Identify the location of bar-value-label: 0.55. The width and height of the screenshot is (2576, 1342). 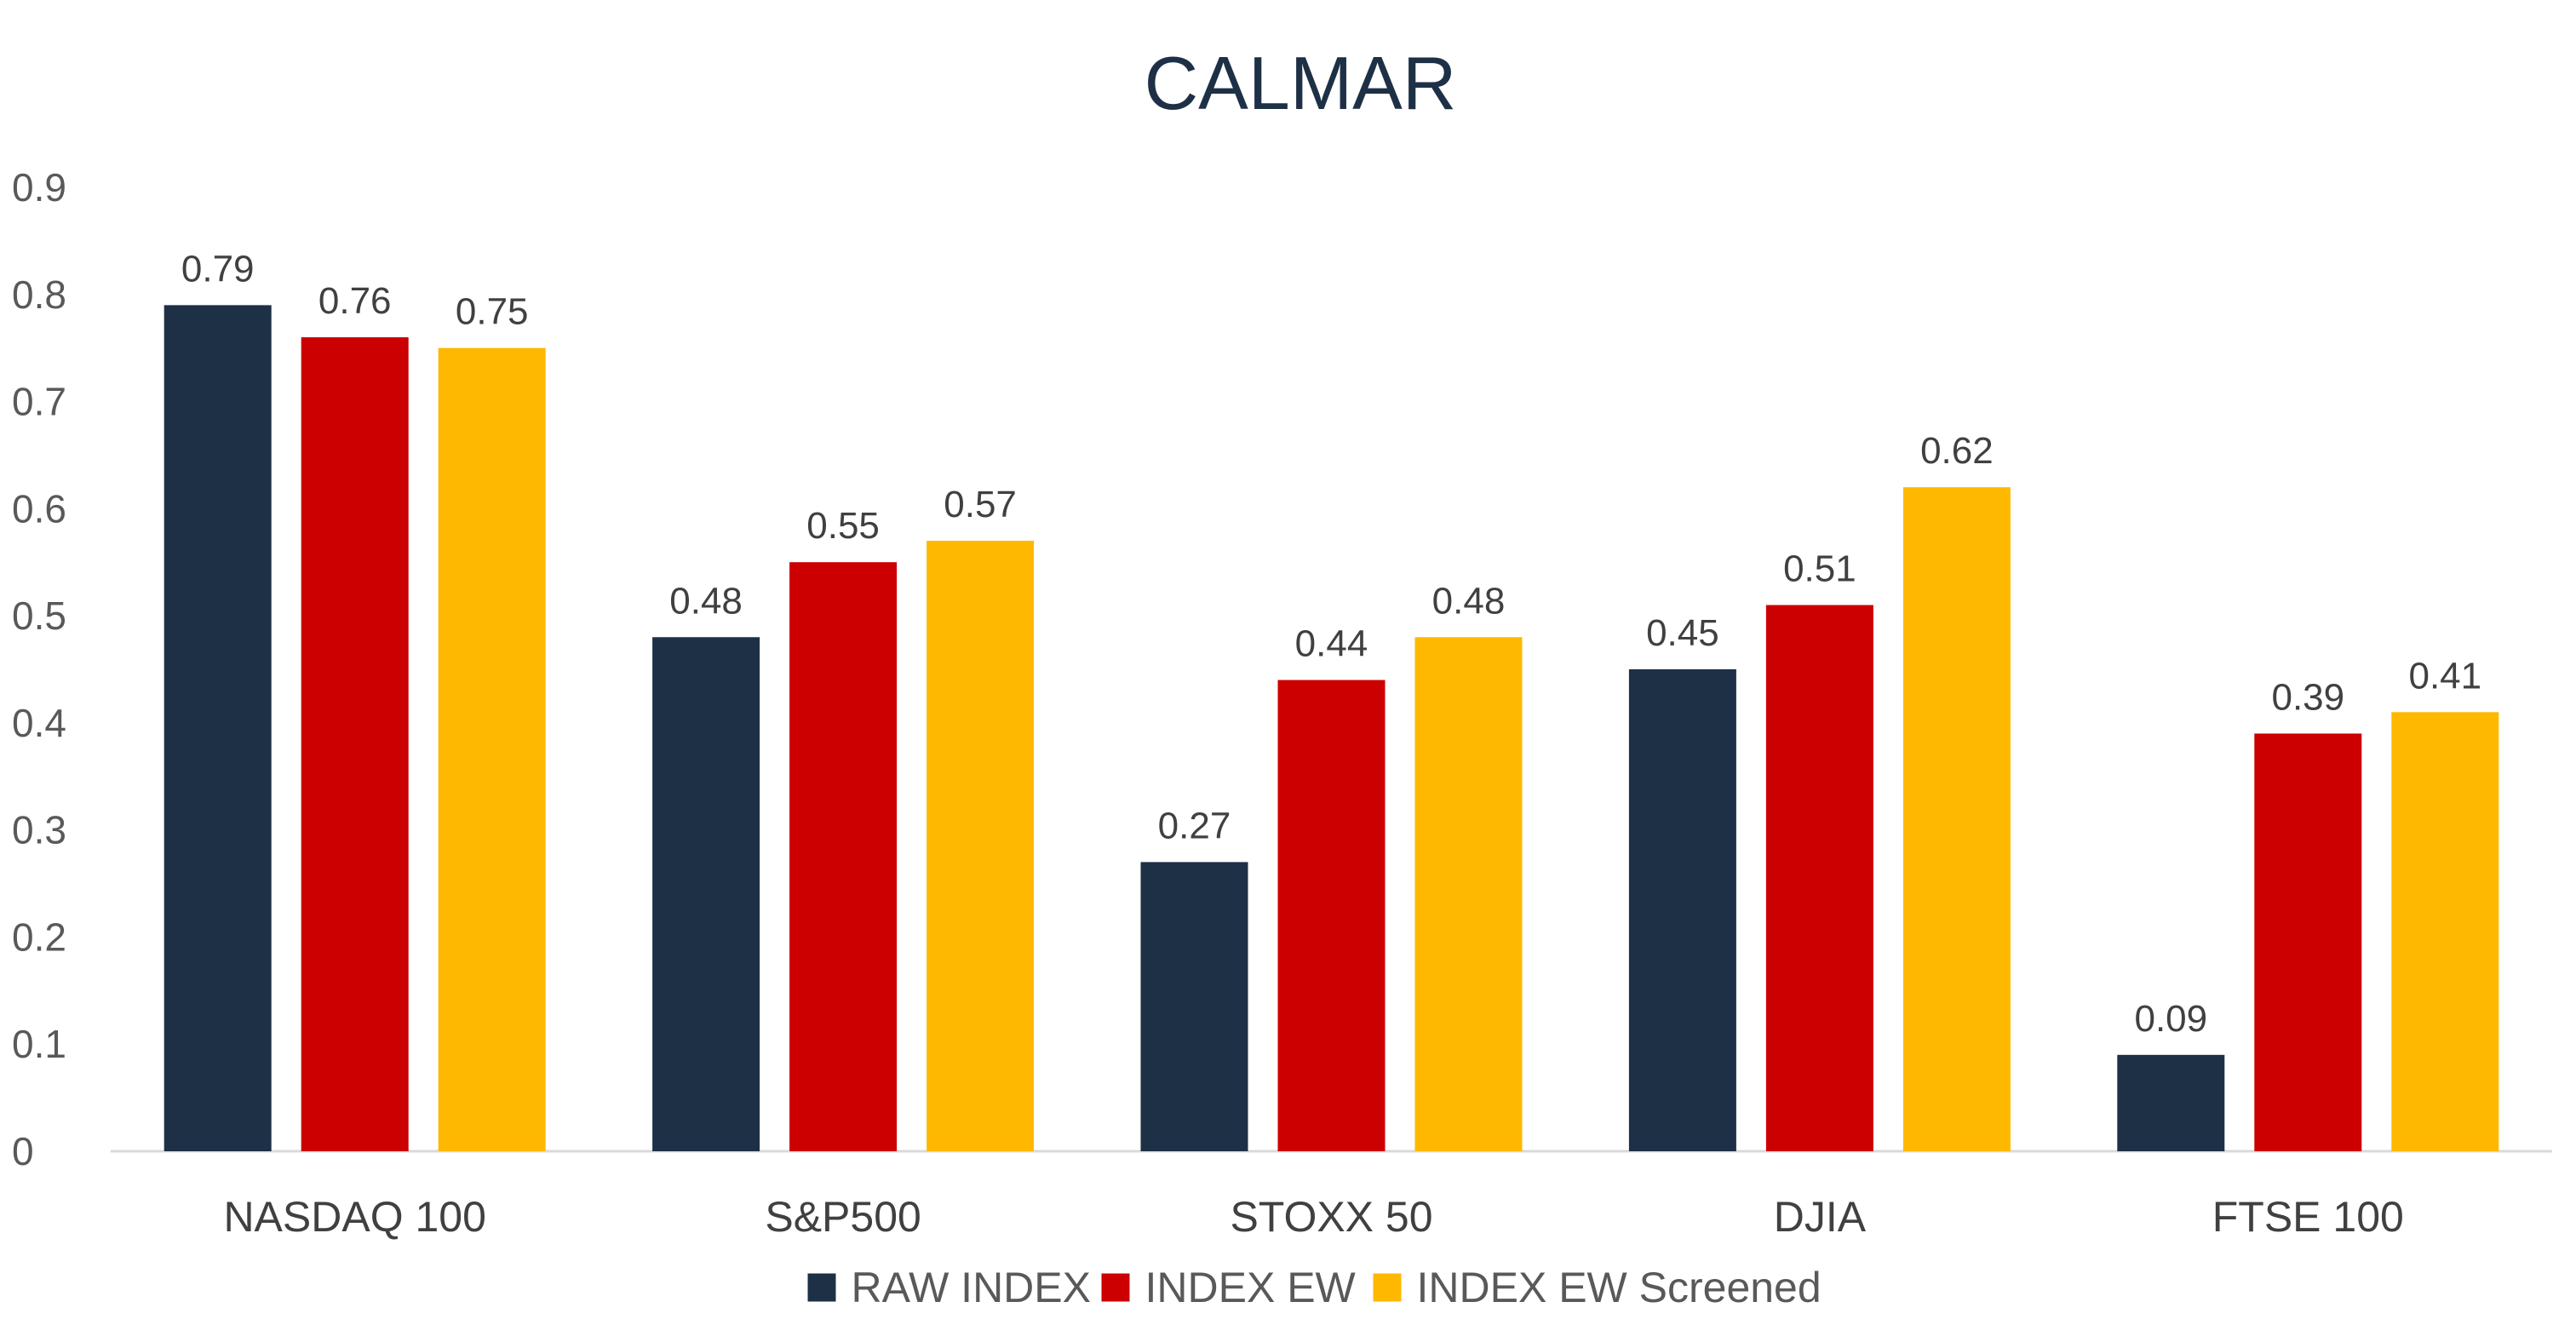
(843, 526).